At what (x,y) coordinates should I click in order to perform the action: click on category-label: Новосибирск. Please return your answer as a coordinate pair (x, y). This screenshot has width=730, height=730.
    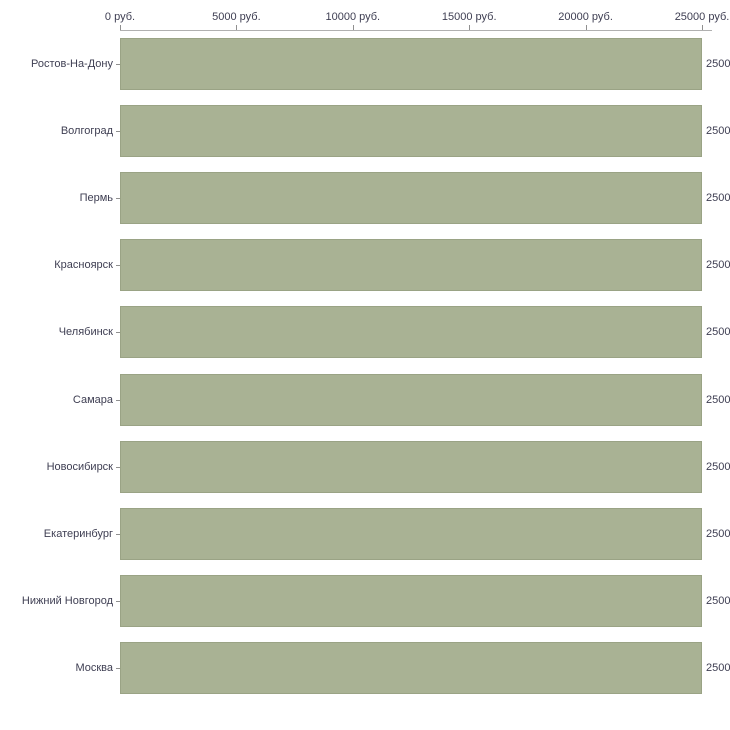
    Looking at the image, I should click on (79, 466).